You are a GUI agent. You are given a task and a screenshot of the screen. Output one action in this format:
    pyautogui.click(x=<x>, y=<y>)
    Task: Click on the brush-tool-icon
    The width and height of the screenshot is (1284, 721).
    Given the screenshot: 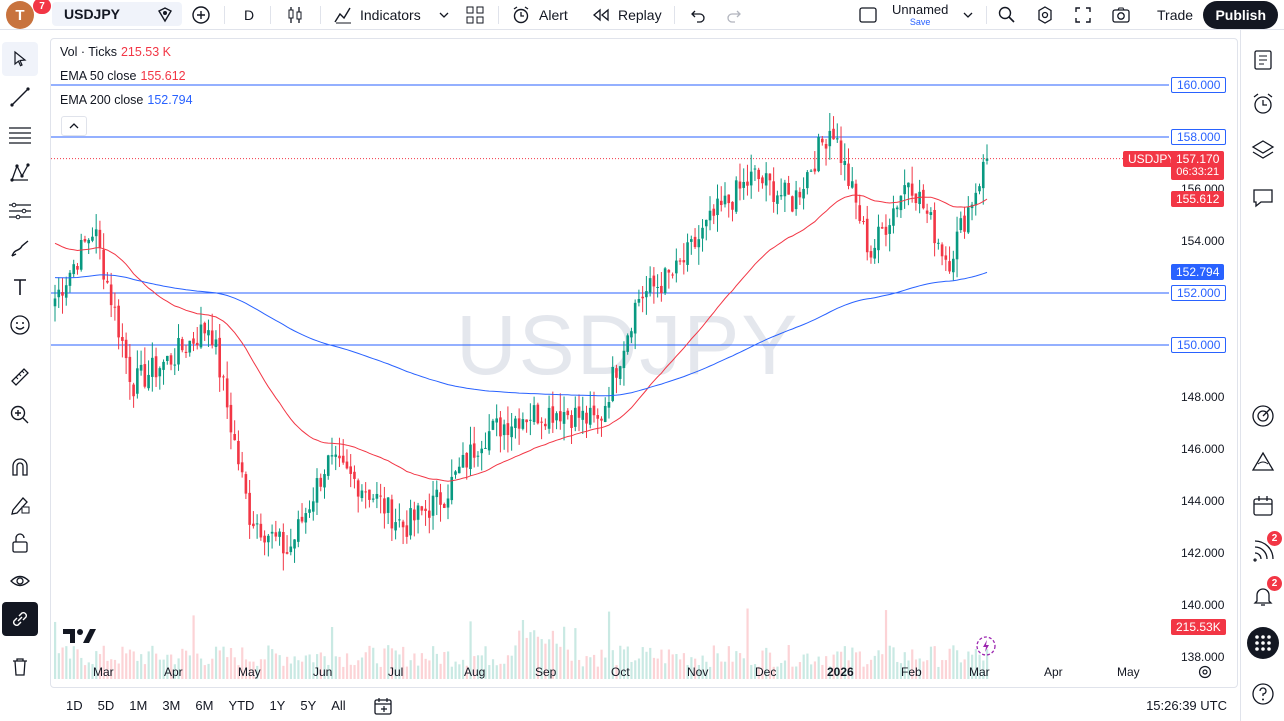 What is the action you would take?
    pyautogui.click(x=20, y=249)
    